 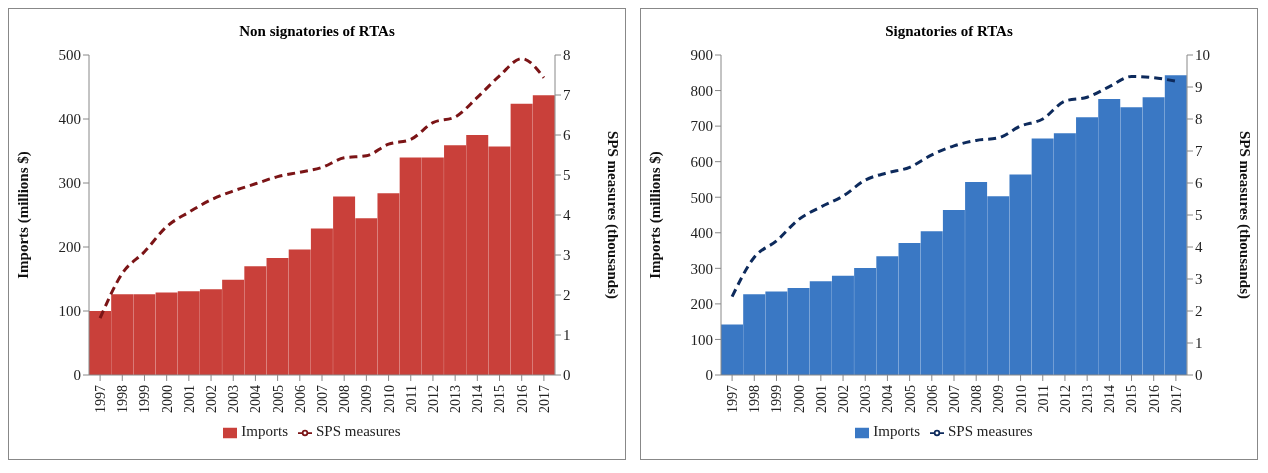 What do you see at coordinates (701, 55) in the screenshot?
I see `y-tick-label: 900` at bounding box center [701, 55].